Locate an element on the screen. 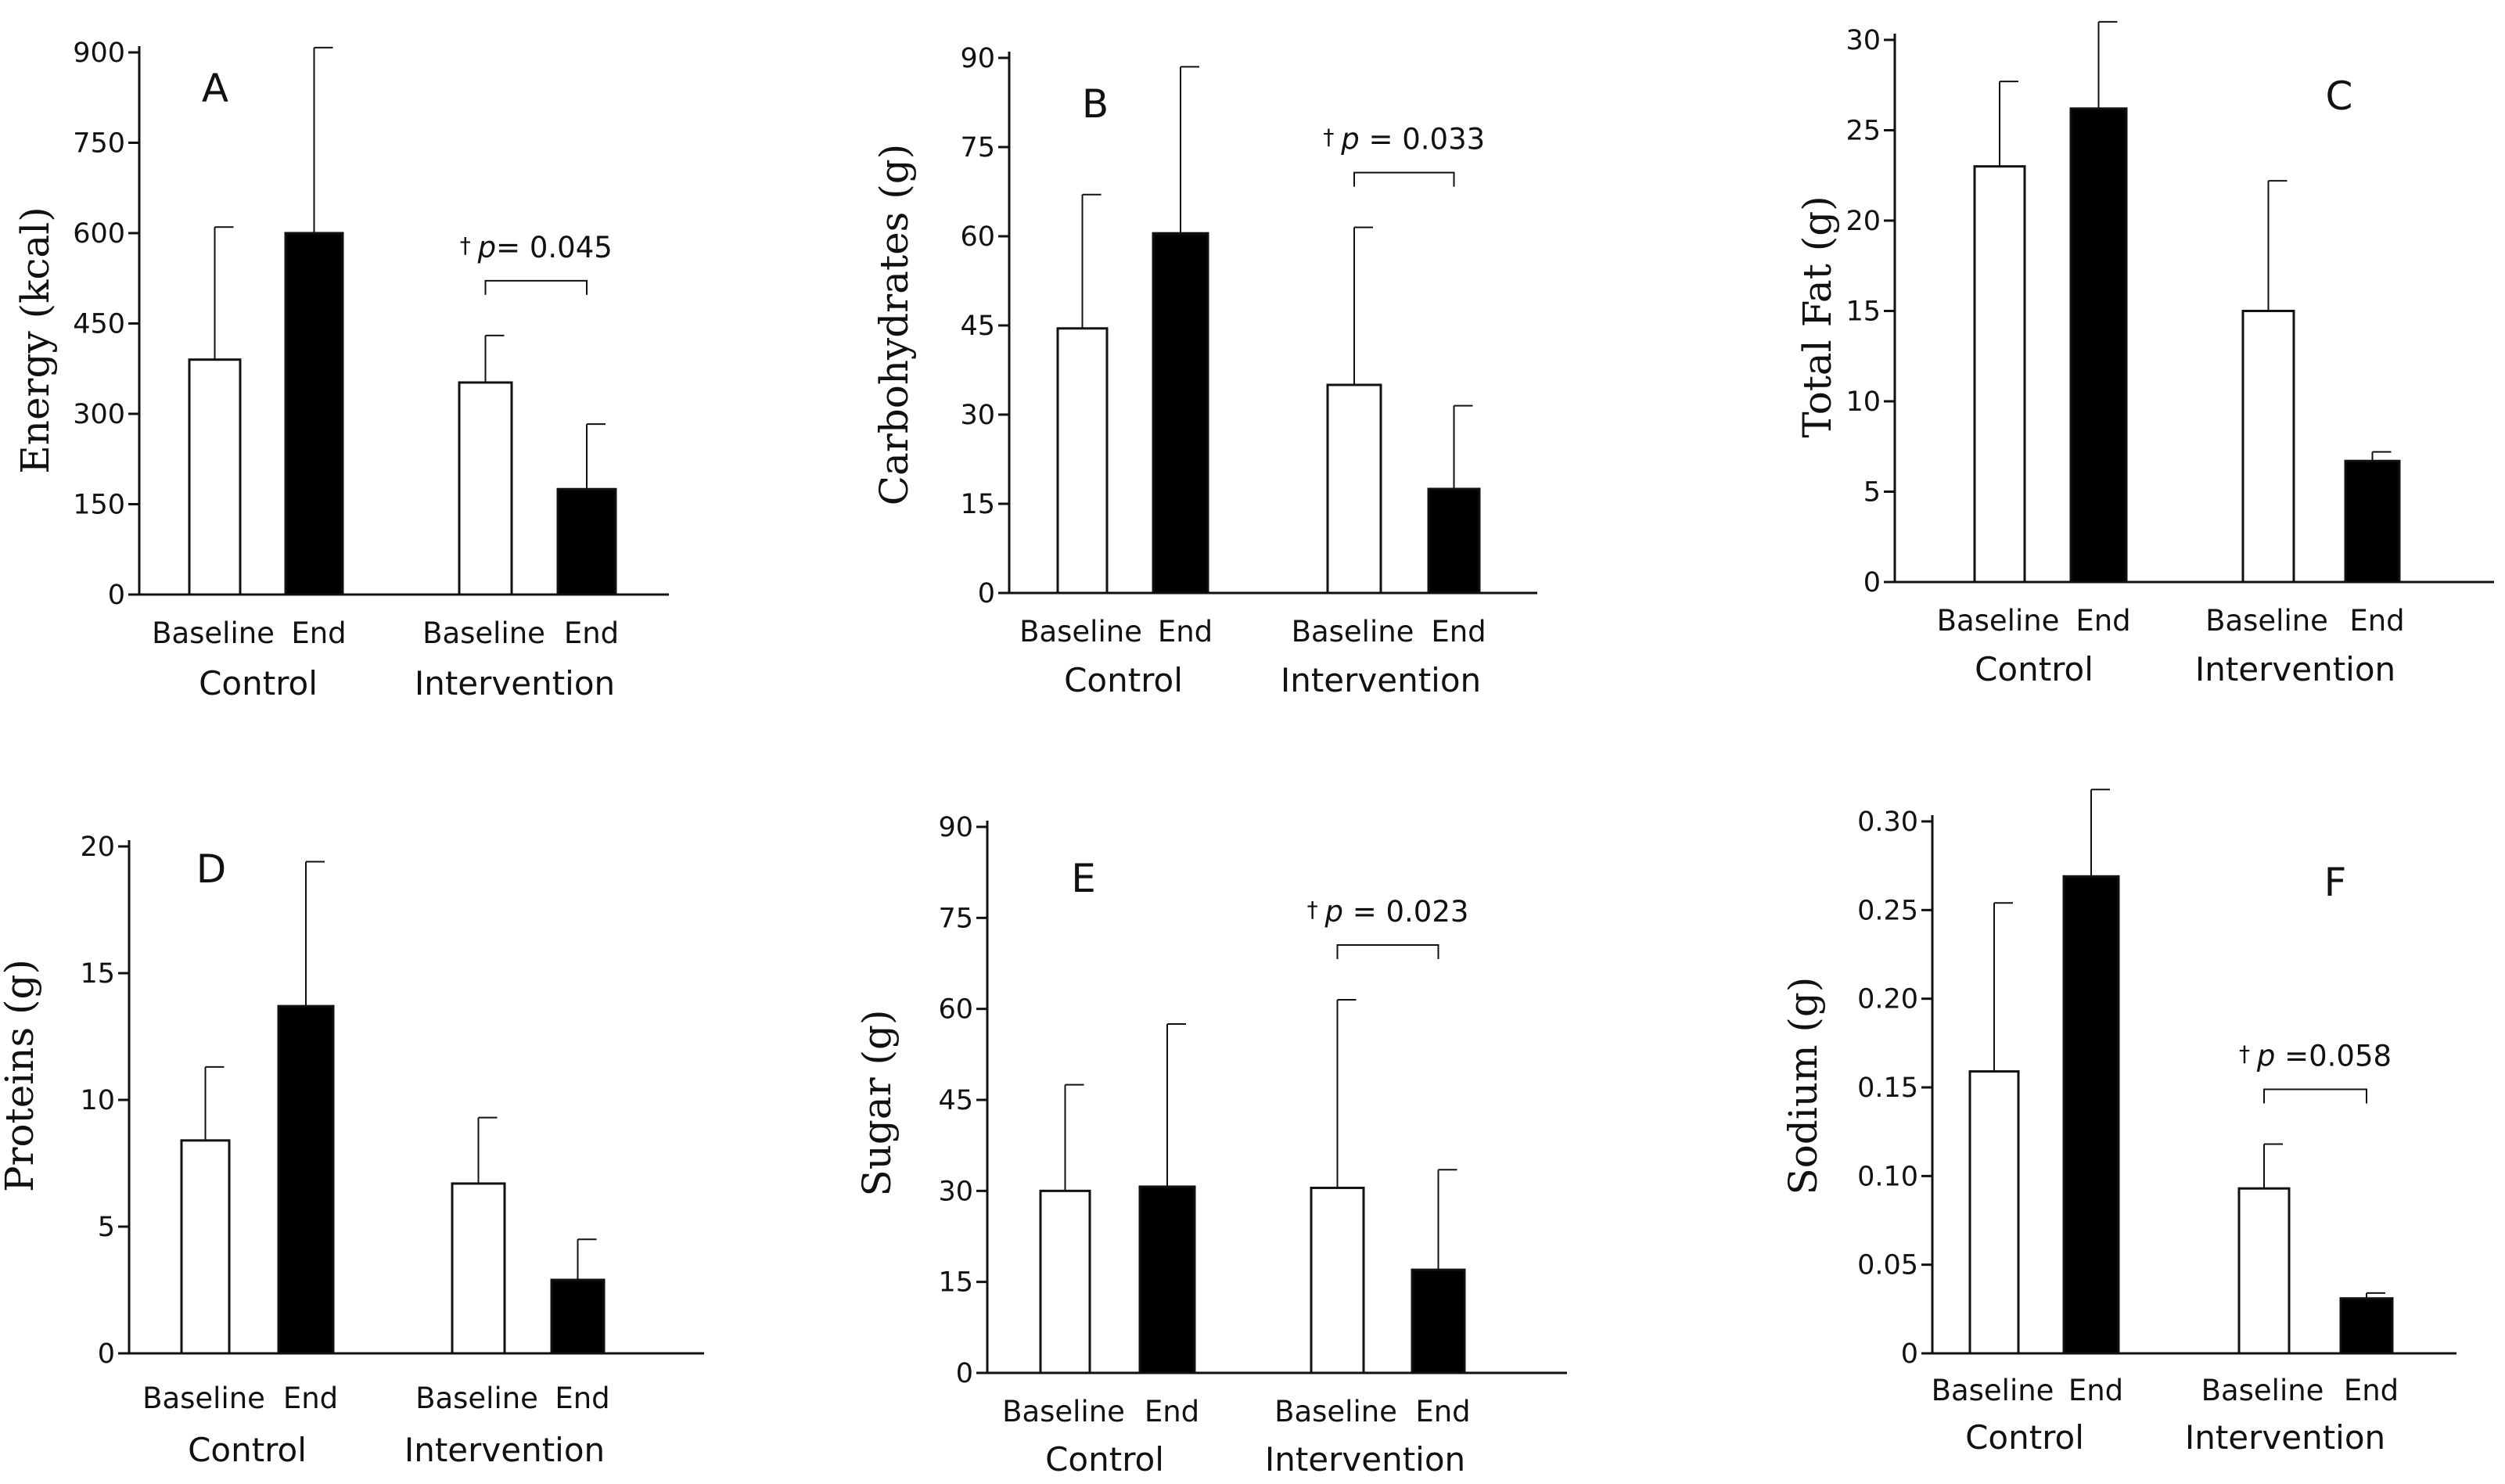  y-tick-label: 0.10 is located at coordinates (1887, 1176).